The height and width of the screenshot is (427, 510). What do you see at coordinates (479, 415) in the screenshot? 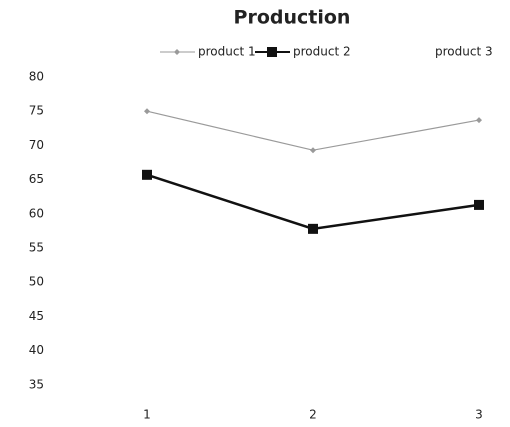
I see `x-tick-label: 3` at bounding box center [479, 415].